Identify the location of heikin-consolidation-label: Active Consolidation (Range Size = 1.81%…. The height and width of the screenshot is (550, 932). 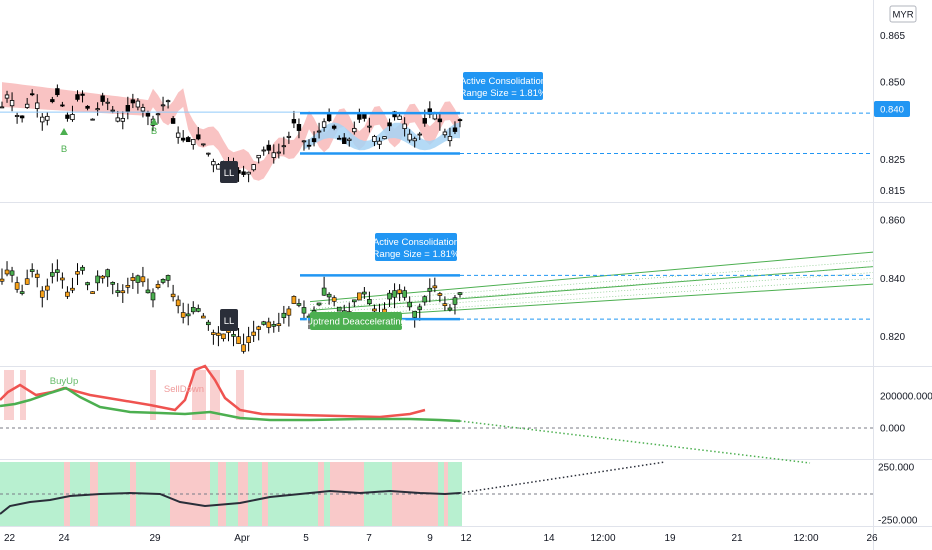
(416, 247).